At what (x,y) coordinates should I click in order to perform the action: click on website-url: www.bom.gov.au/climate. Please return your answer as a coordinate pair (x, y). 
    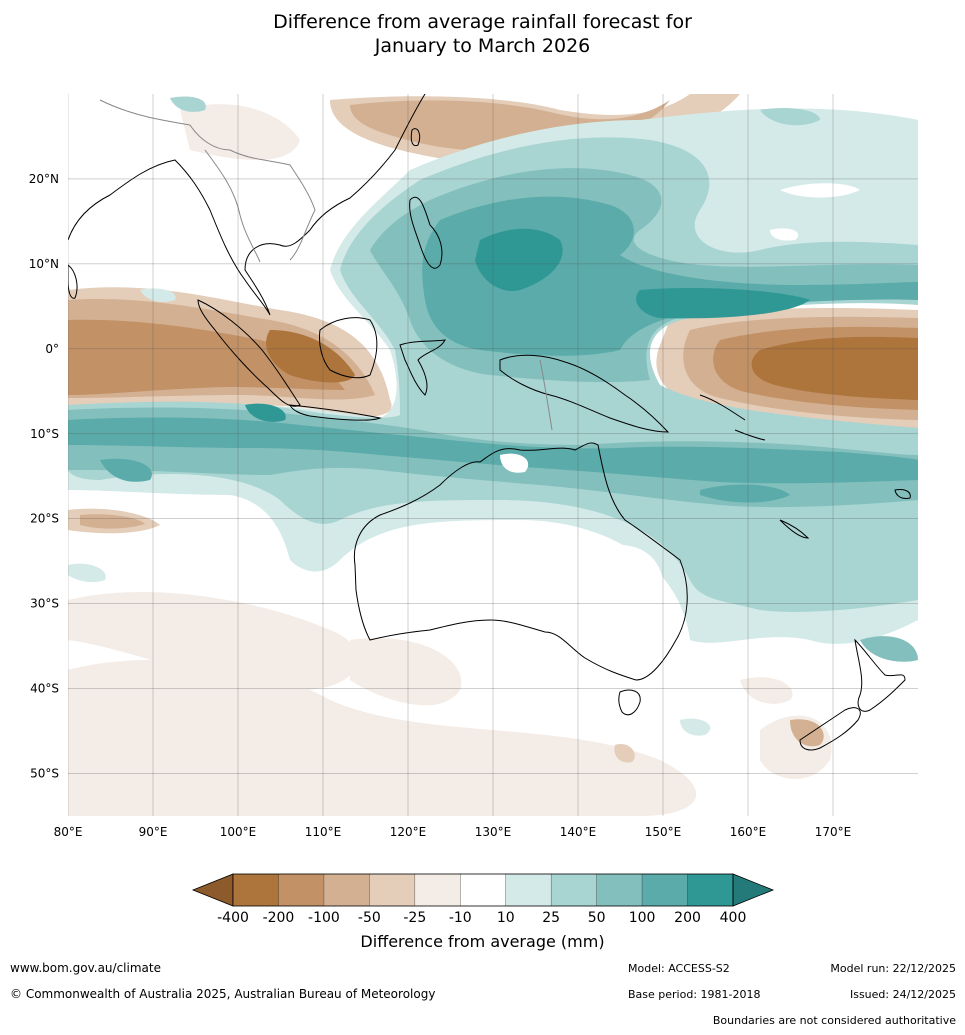
    Looking at the image, I should click on (85, 968).